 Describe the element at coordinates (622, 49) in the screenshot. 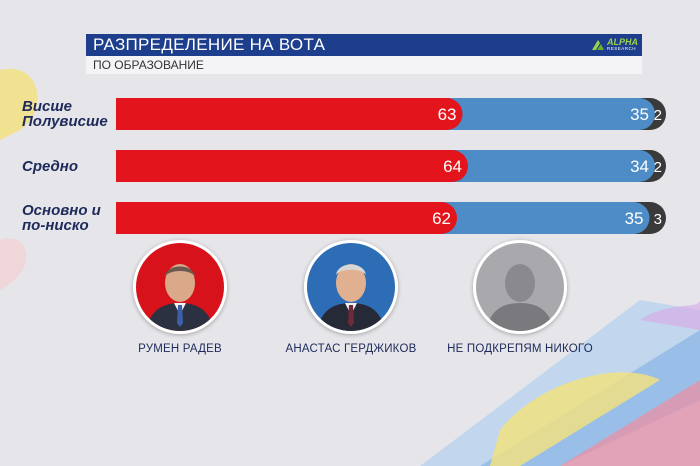

I see `logo-sub: RESEARCH` at that location.